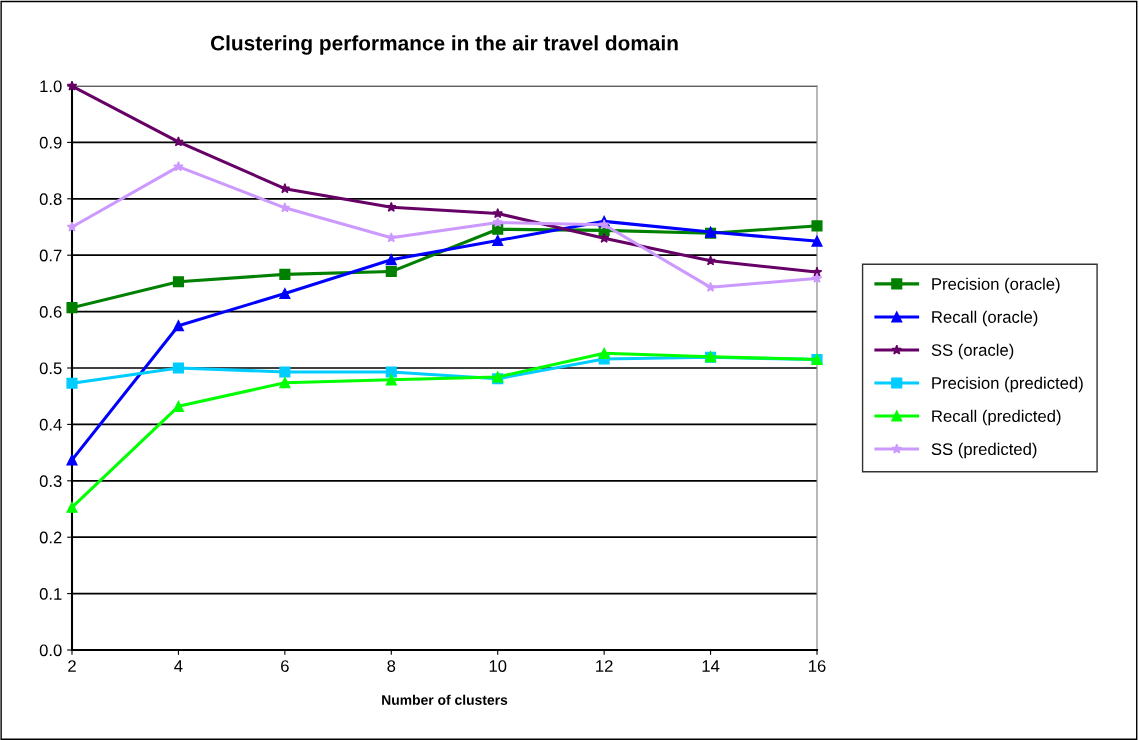 The image size is (1139, 740). What do you see at coordinates (984, 450) in the screenshot?
I see `legend-label: SS (predicted)` at bounding box center [984, 450].